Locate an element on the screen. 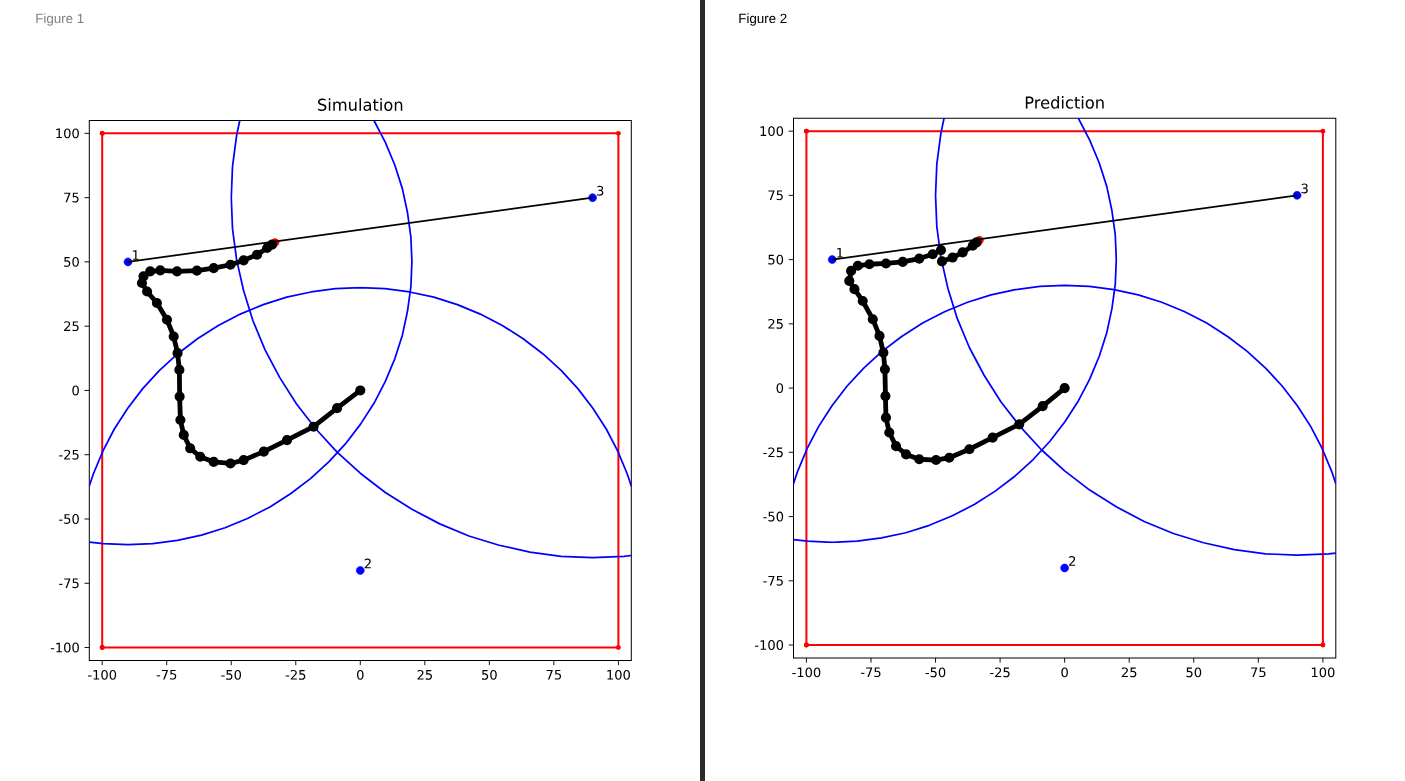 This screenshot has width=1405, height=781. caption: Figure 1 is located at coordinates (60, 19).